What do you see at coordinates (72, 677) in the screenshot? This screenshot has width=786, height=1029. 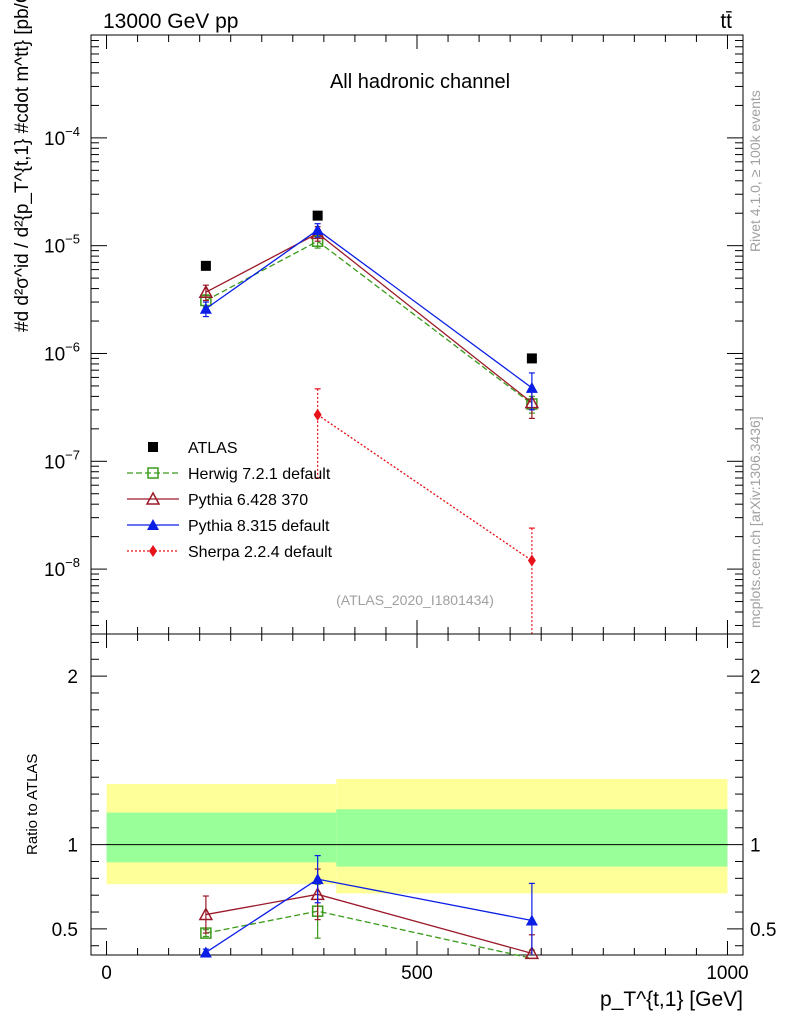 I see `ratio-y-tick-label-left: 2` at bounding box center [72, 677].